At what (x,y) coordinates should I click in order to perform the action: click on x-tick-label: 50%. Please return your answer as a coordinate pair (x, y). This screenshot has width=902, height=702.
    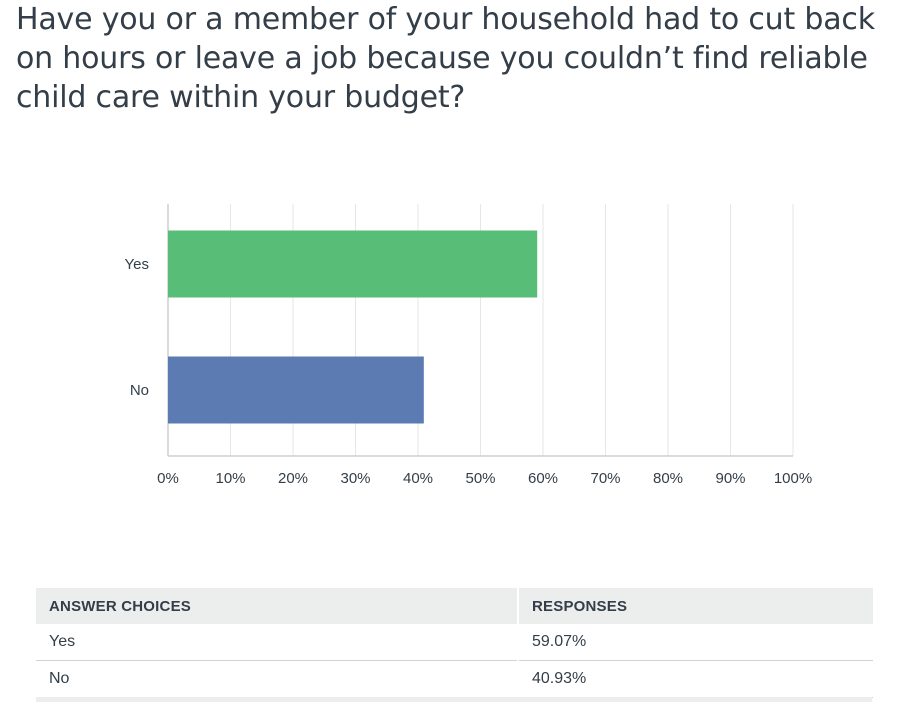
    Looking at the image, I should click on (480, 478).